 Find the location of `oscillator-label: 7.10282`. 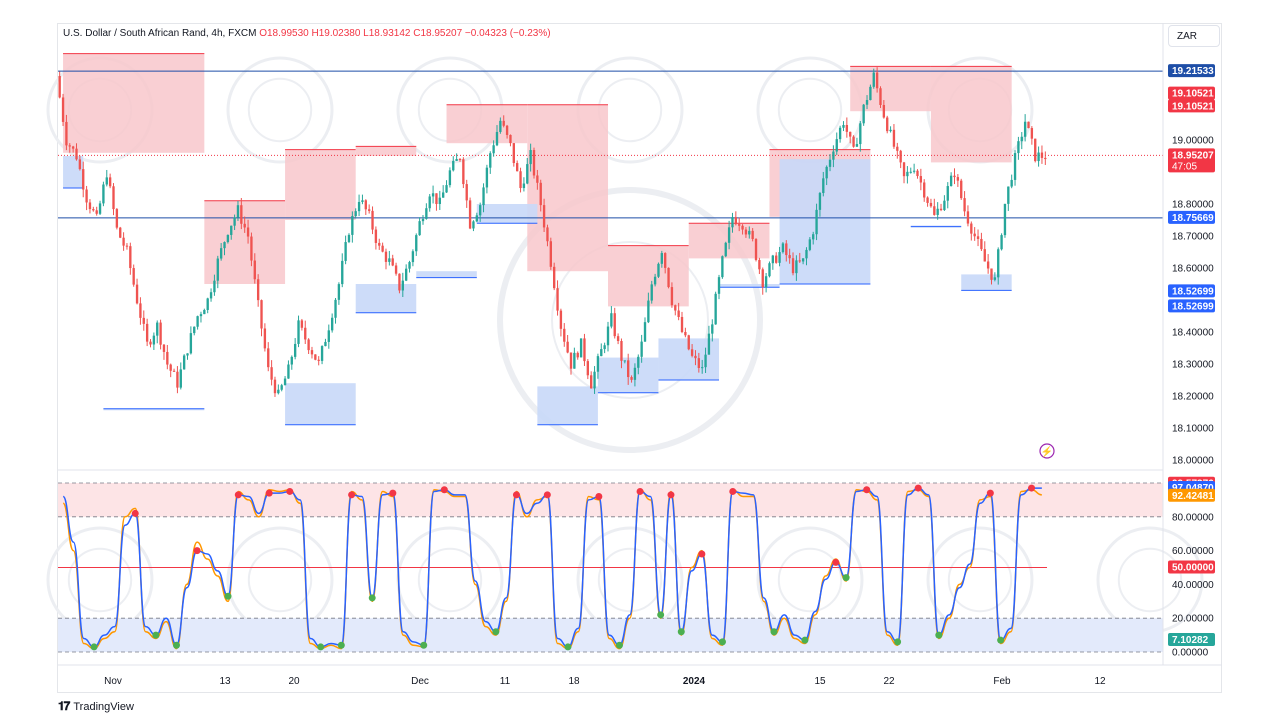

oscillator-label: 7.10282 is located at coordinates (1190, 640).